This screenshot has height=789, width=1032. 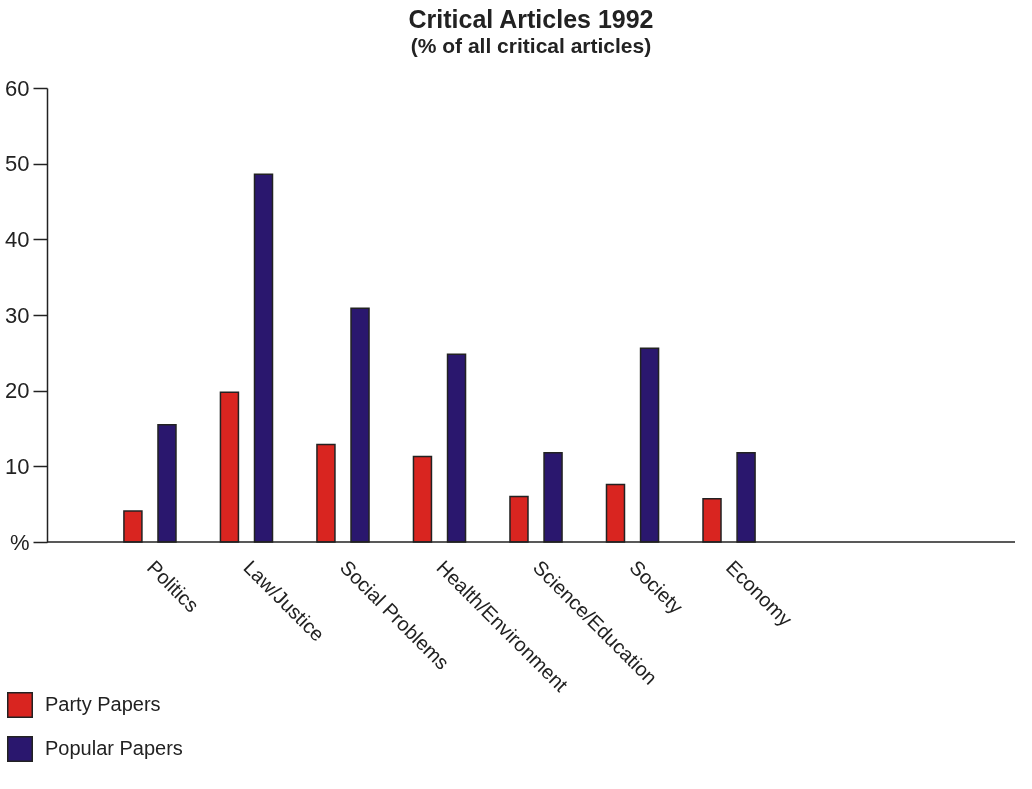 What do you see at coordinates (17, 88) in the screenshot?
I see `y-tick-label: 60` at bounding box center [17, 88].